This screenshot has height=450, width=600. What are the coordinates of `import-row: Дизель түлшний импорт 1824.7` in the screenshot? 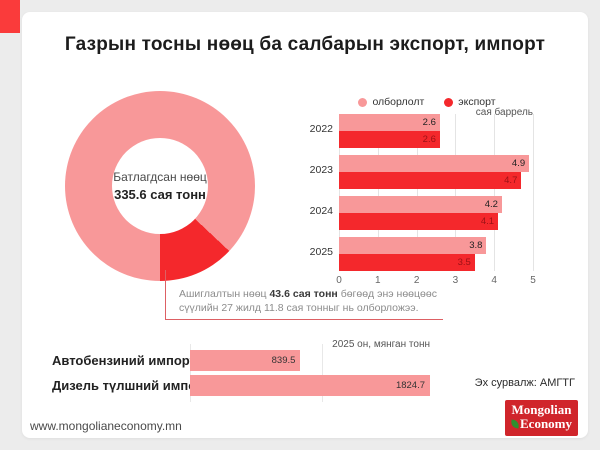 It's located at (292, 385).